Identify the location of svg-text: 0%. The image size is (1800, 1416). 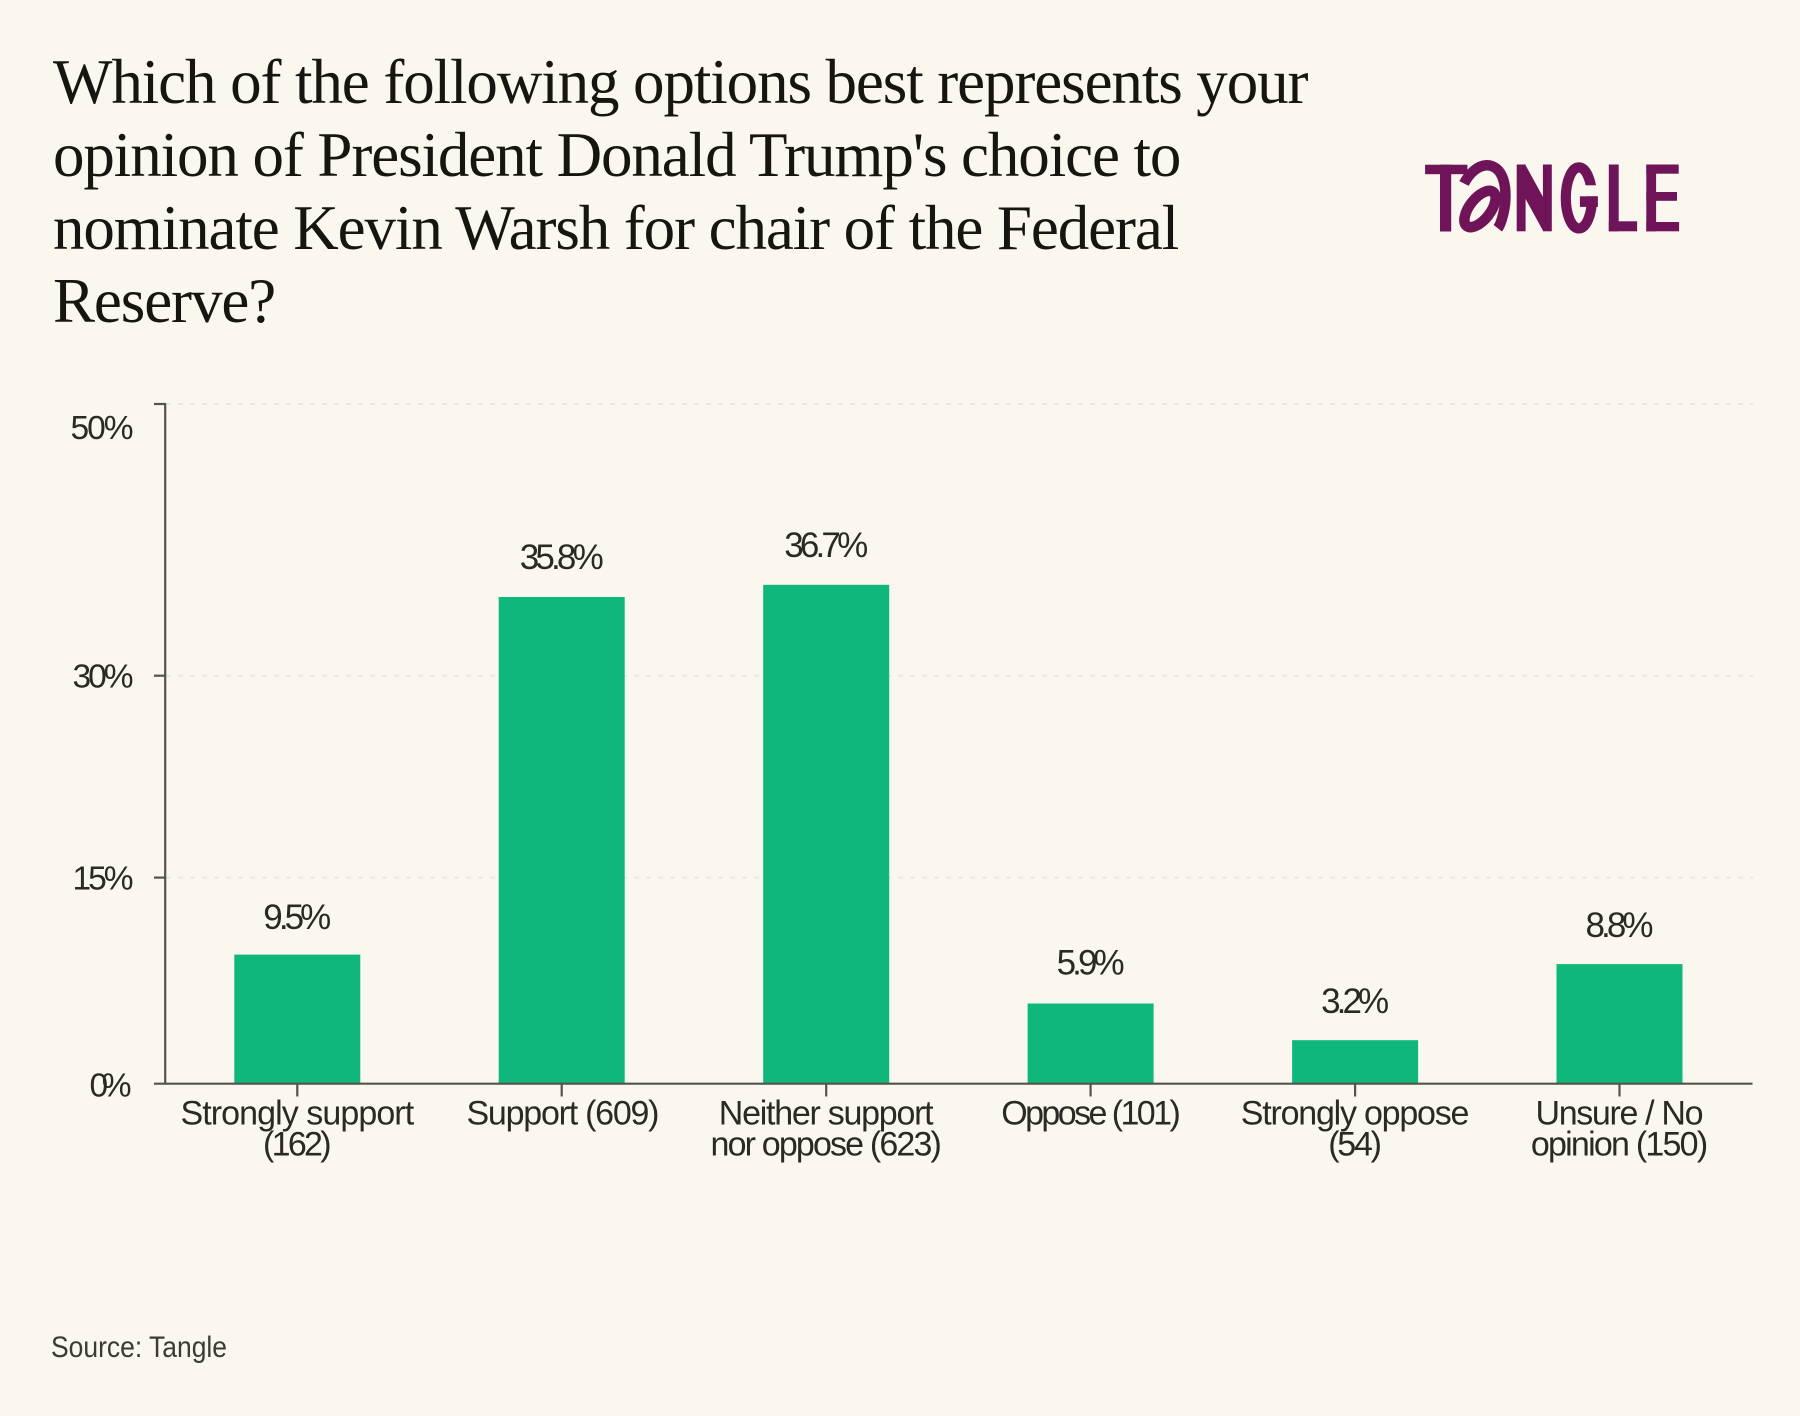
(111, 1086).